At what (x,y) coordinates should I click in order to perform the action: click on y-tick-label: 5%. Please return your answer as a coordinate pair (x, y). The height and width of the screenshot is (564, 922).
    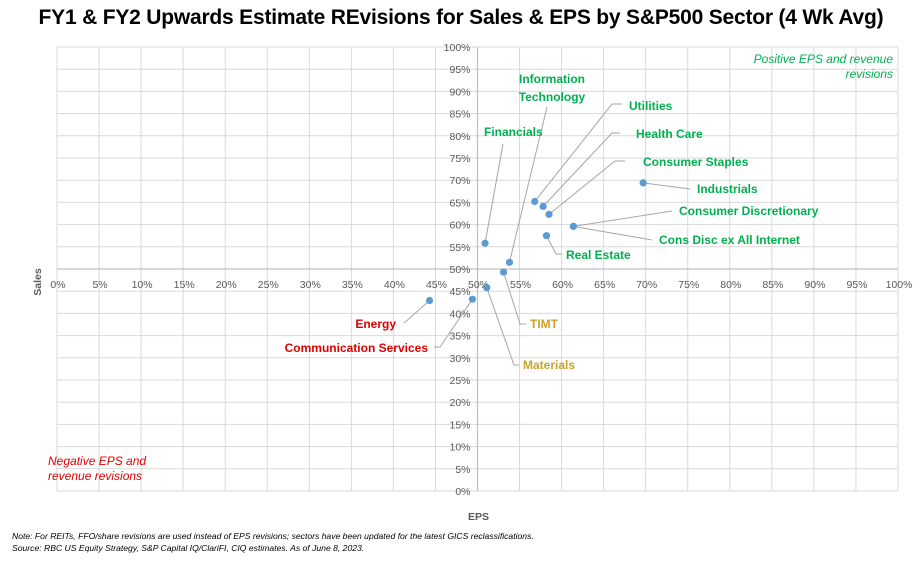
    Looking at the image, I should click on (462, 470).